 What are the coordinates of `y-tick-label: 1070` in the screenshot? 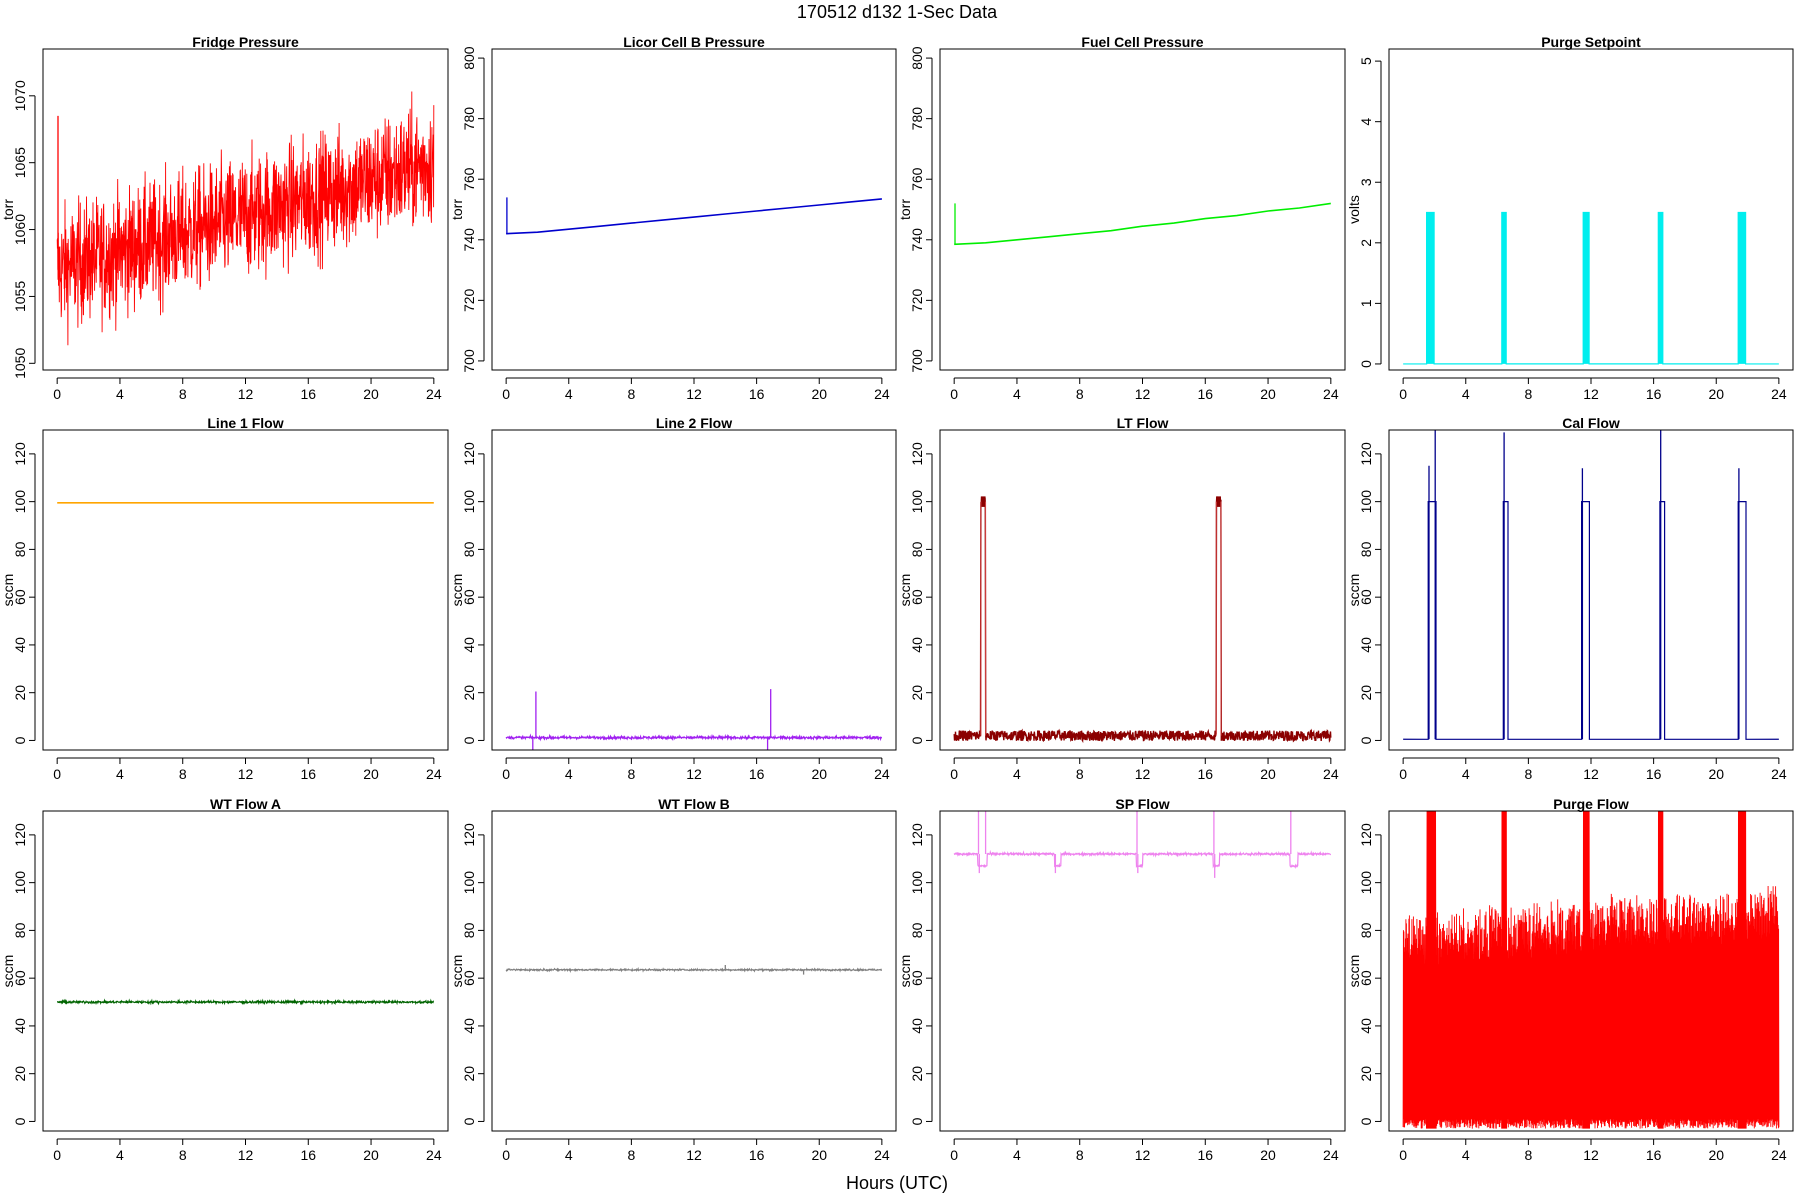 It's located at (20, 95).